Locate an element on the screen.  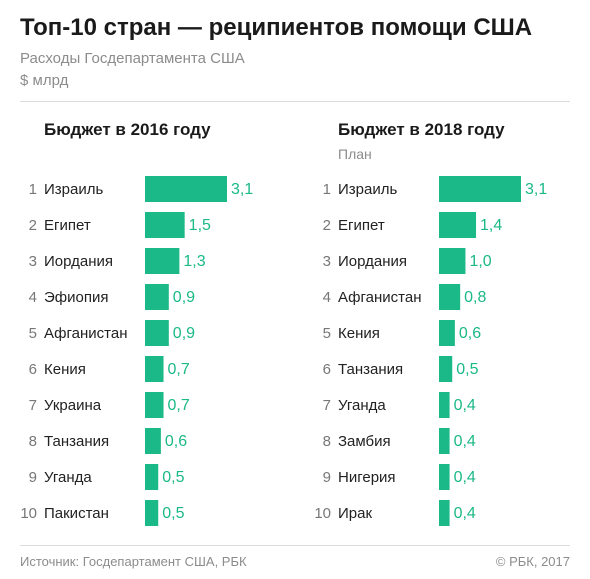
country-label: Пакистан is located at coordinates (76, 513).